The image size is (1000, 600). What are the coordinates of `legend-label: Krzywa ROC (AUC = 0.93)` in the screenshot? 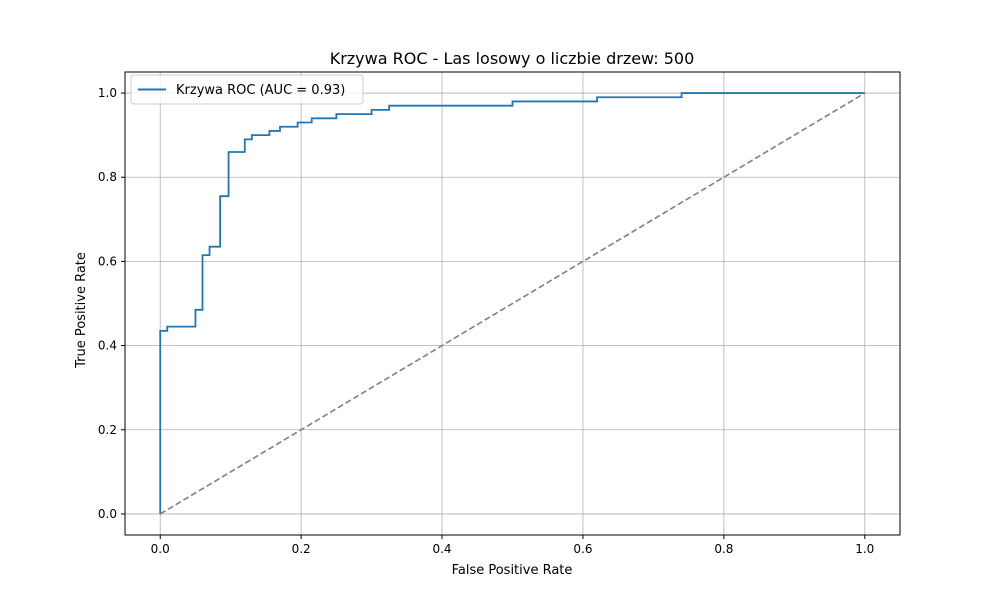 It's located at (260, 90).